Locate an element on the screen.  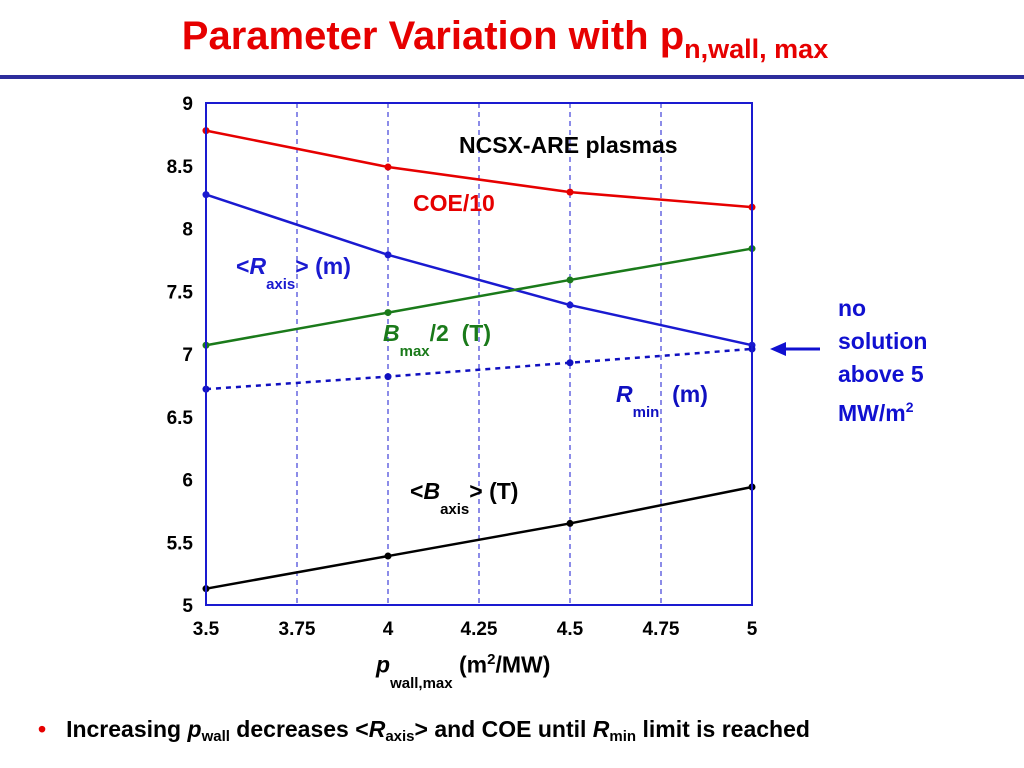
series-line-raxis is located at coordinates (479, 270).